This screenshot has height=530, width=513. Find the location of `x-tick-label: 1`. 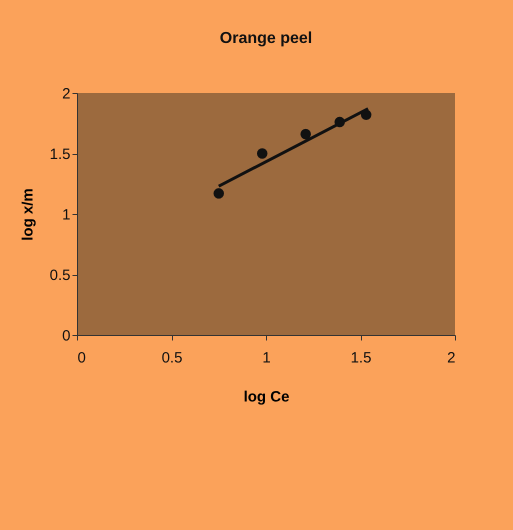

x-tick-label: 1 is located at coordinates (266, 358).